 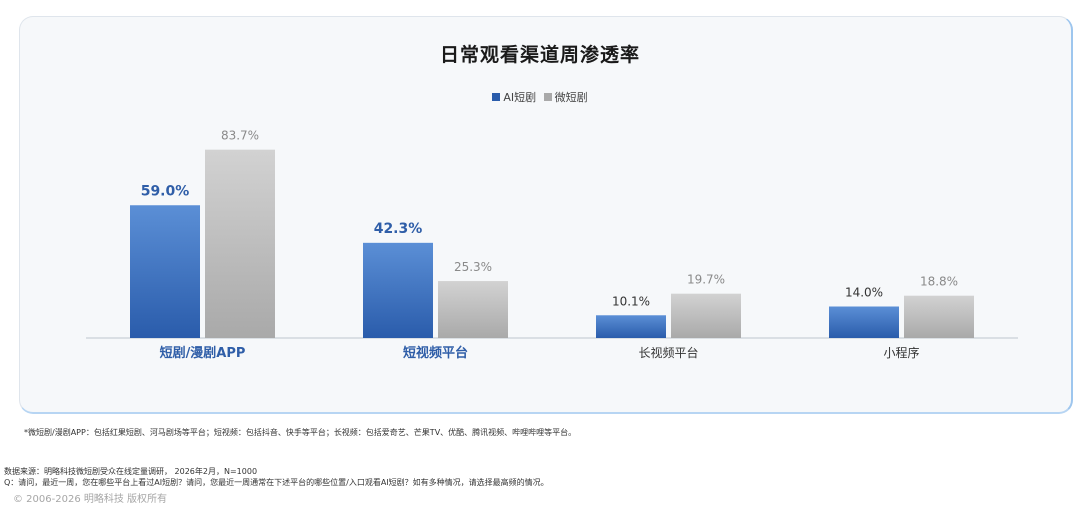 I want to click on source-line: 数据来源：明略科技微短剧受众在线定量调研， 2026年2月，N=1000, so click(x=131, y=471).